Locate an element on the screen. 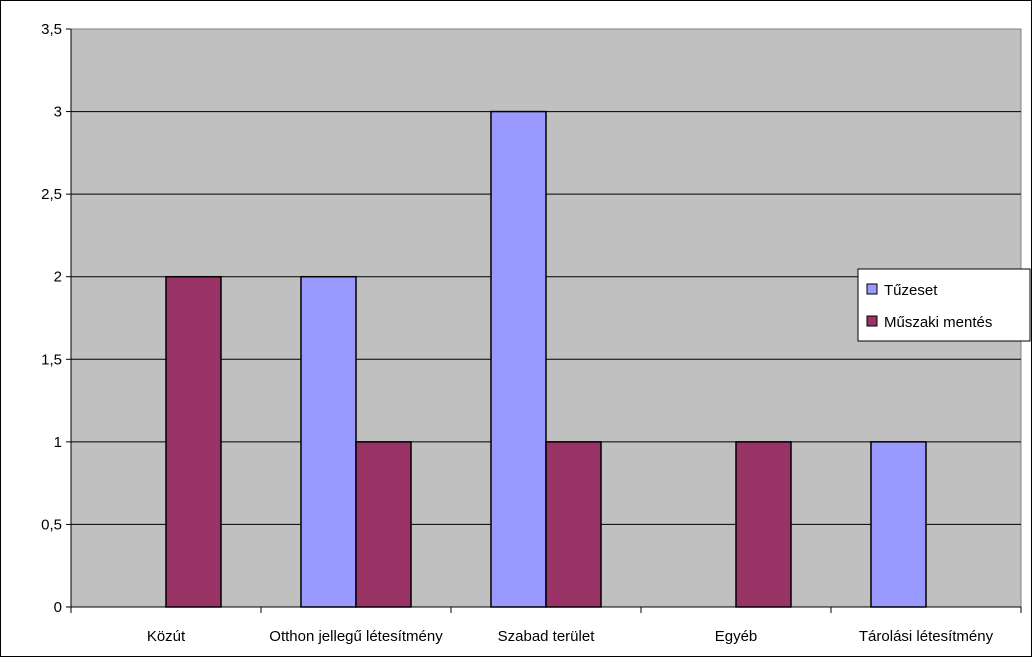  legend-swatch-tuzeset is located at coordinates (872, 289).